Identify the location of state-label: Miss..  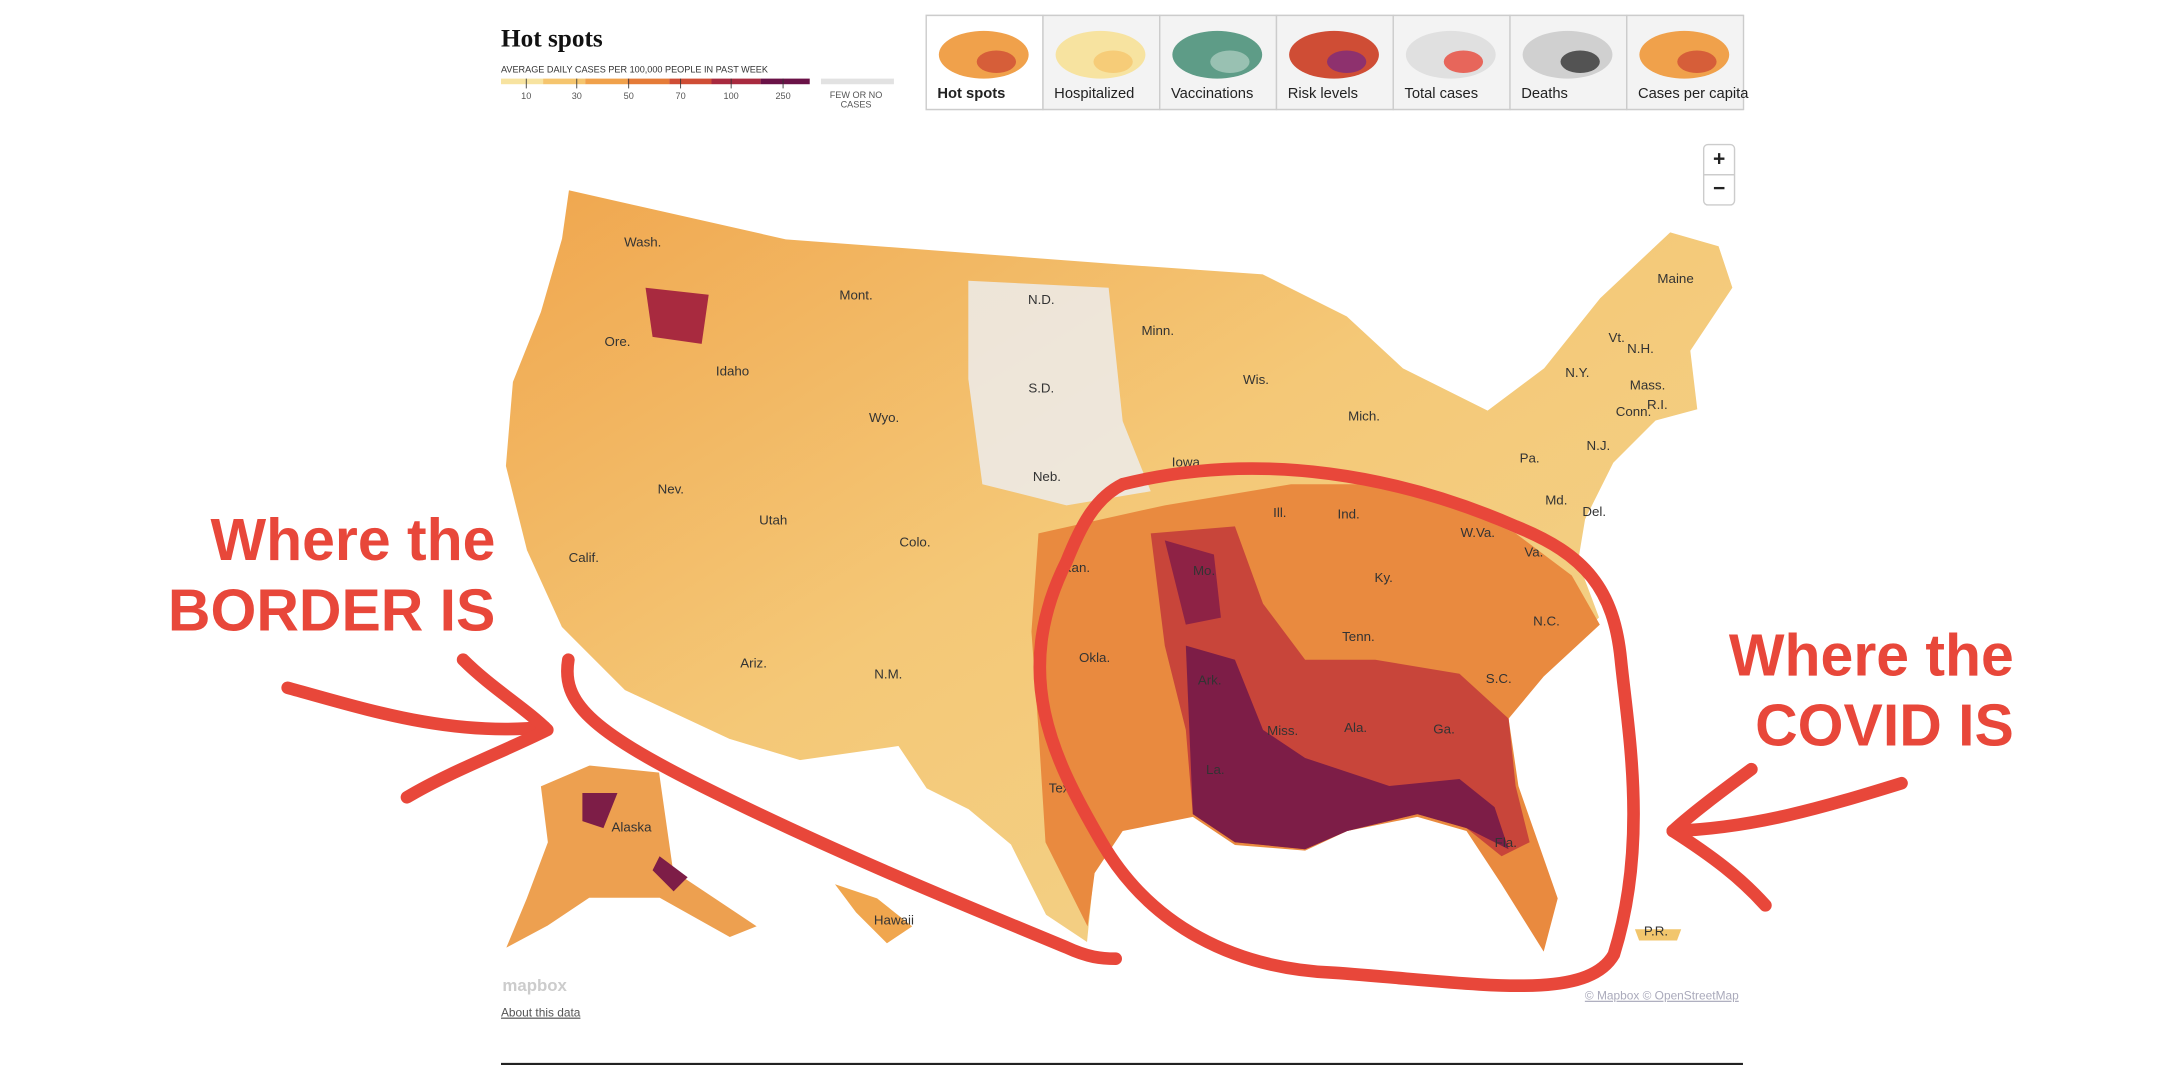
(1282, 730).